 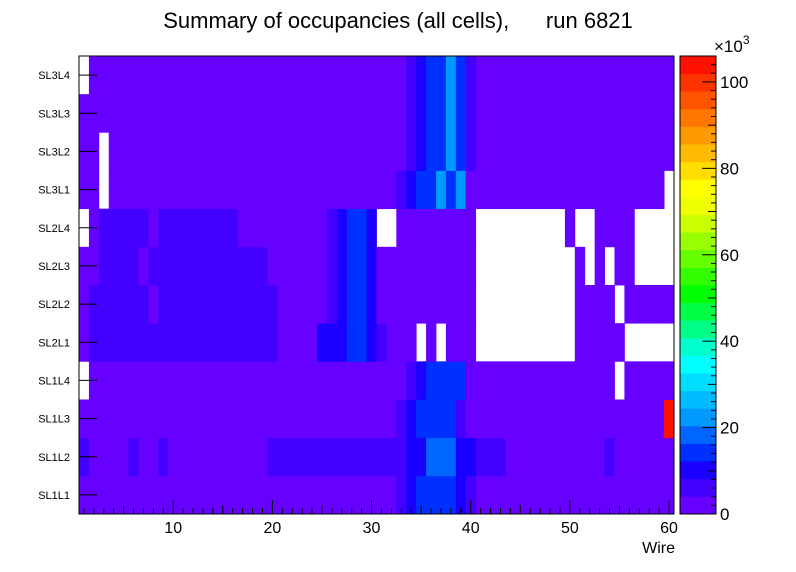 What do you see at coordinates (589, 20) in the screenshot?
I see `chart-title-run: run 6821` at bounding box center [589, 20].